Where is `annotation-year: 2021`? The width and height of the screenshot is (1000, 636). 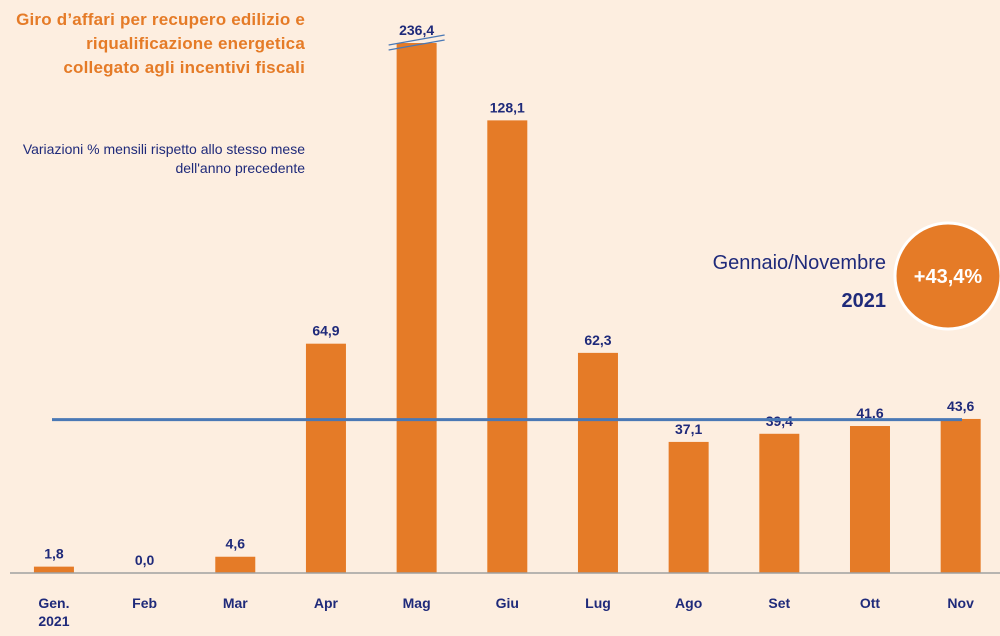
annotation-year: 2021 is located at coordinates (864, 301).